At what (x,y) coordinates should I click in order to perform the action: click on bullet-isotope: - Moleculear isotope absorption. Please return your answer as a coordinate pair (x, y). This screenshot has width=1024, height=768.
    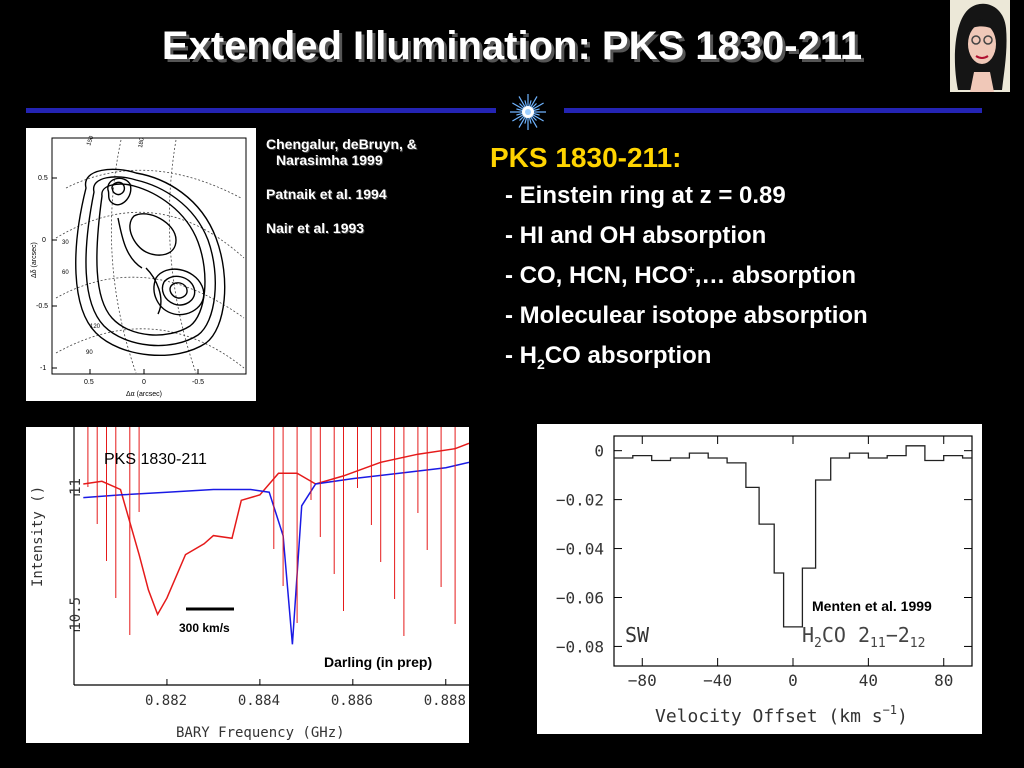
    Looking at the image, I should click on (686, 315).